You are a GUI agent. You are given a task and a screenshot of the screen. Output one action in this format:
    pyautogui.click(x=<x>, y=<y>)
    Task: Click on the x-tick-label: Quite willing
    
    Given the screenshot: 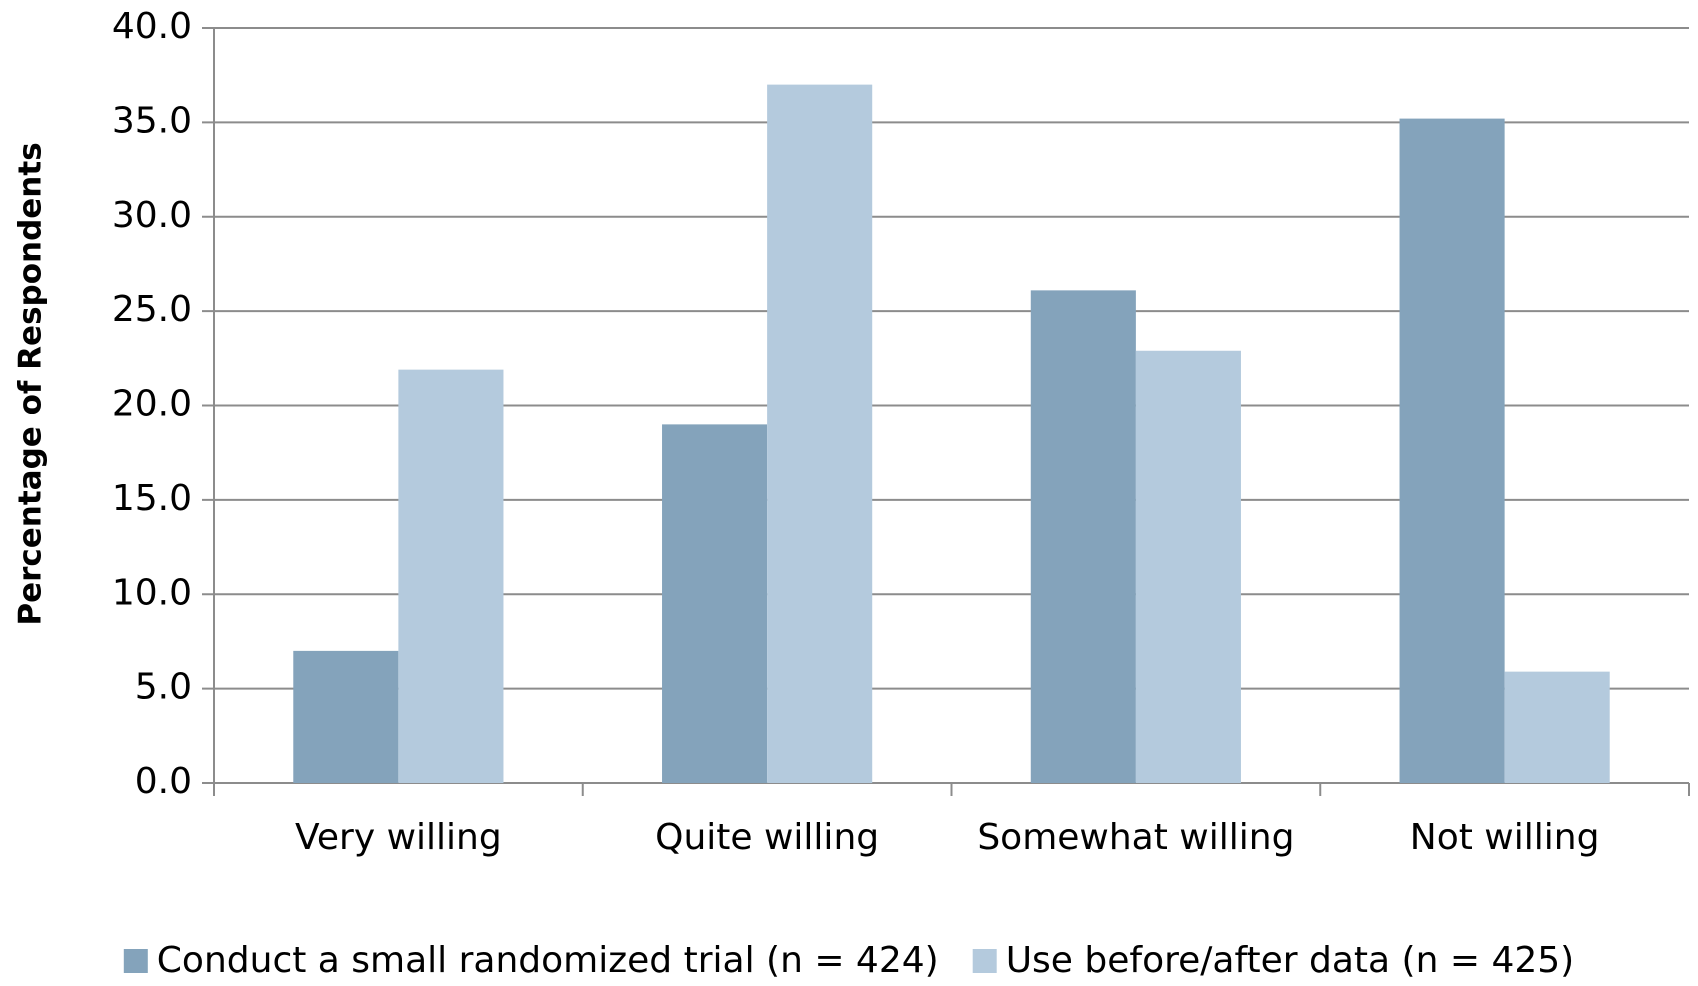 What is the action you would take?
    pyautogui.click(x=767, y=837)
    